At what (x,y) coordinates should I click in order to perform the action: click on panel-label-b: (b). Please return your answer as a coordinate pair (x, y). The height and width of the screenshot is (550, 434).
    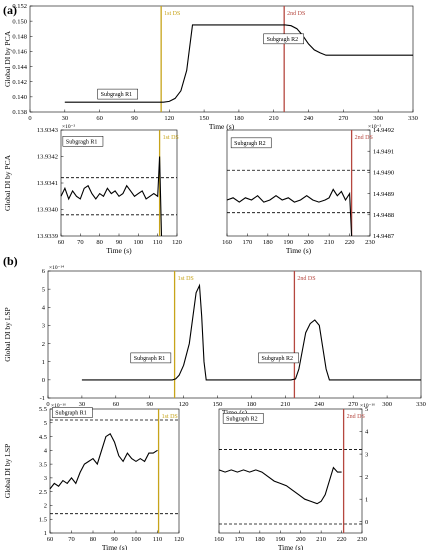
    Looking at the image, I should click on (10, 261).